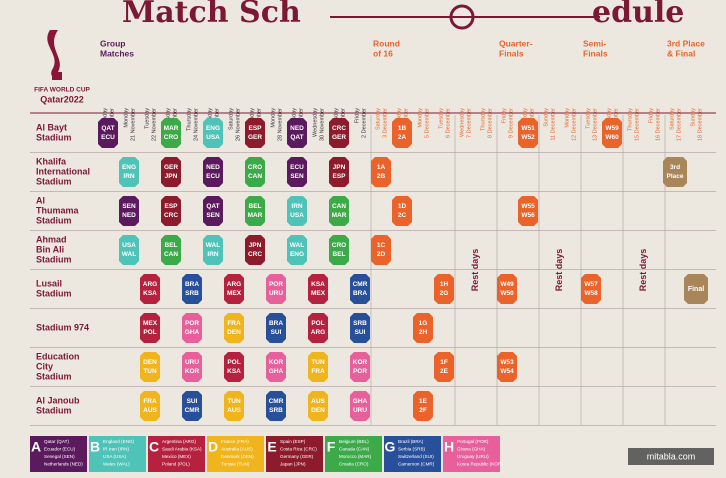 The width and height of the screenshot is (726, 478). What do you see at coordinates (255, 137) in the screenshot?
I see `team-code: GER` at bounding box center [255, 137].